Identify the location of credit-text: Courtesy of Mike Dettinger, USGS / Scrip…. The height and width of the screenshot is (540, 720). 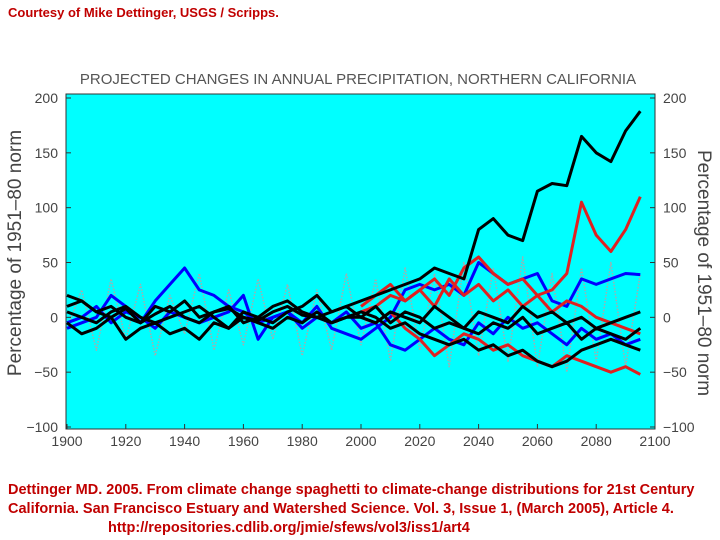
(143, 12).